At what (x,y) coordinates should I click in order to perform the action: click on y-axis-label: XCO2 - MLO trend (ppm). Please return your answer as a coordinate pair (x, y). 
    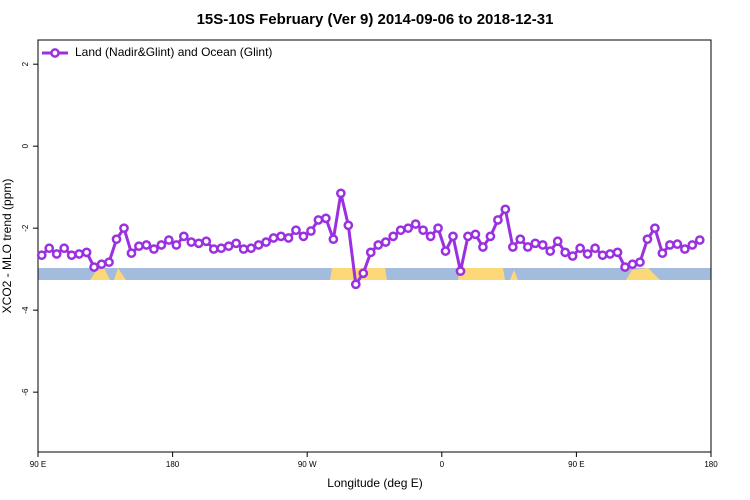
    Looking at the image, I should click on (7, 246).